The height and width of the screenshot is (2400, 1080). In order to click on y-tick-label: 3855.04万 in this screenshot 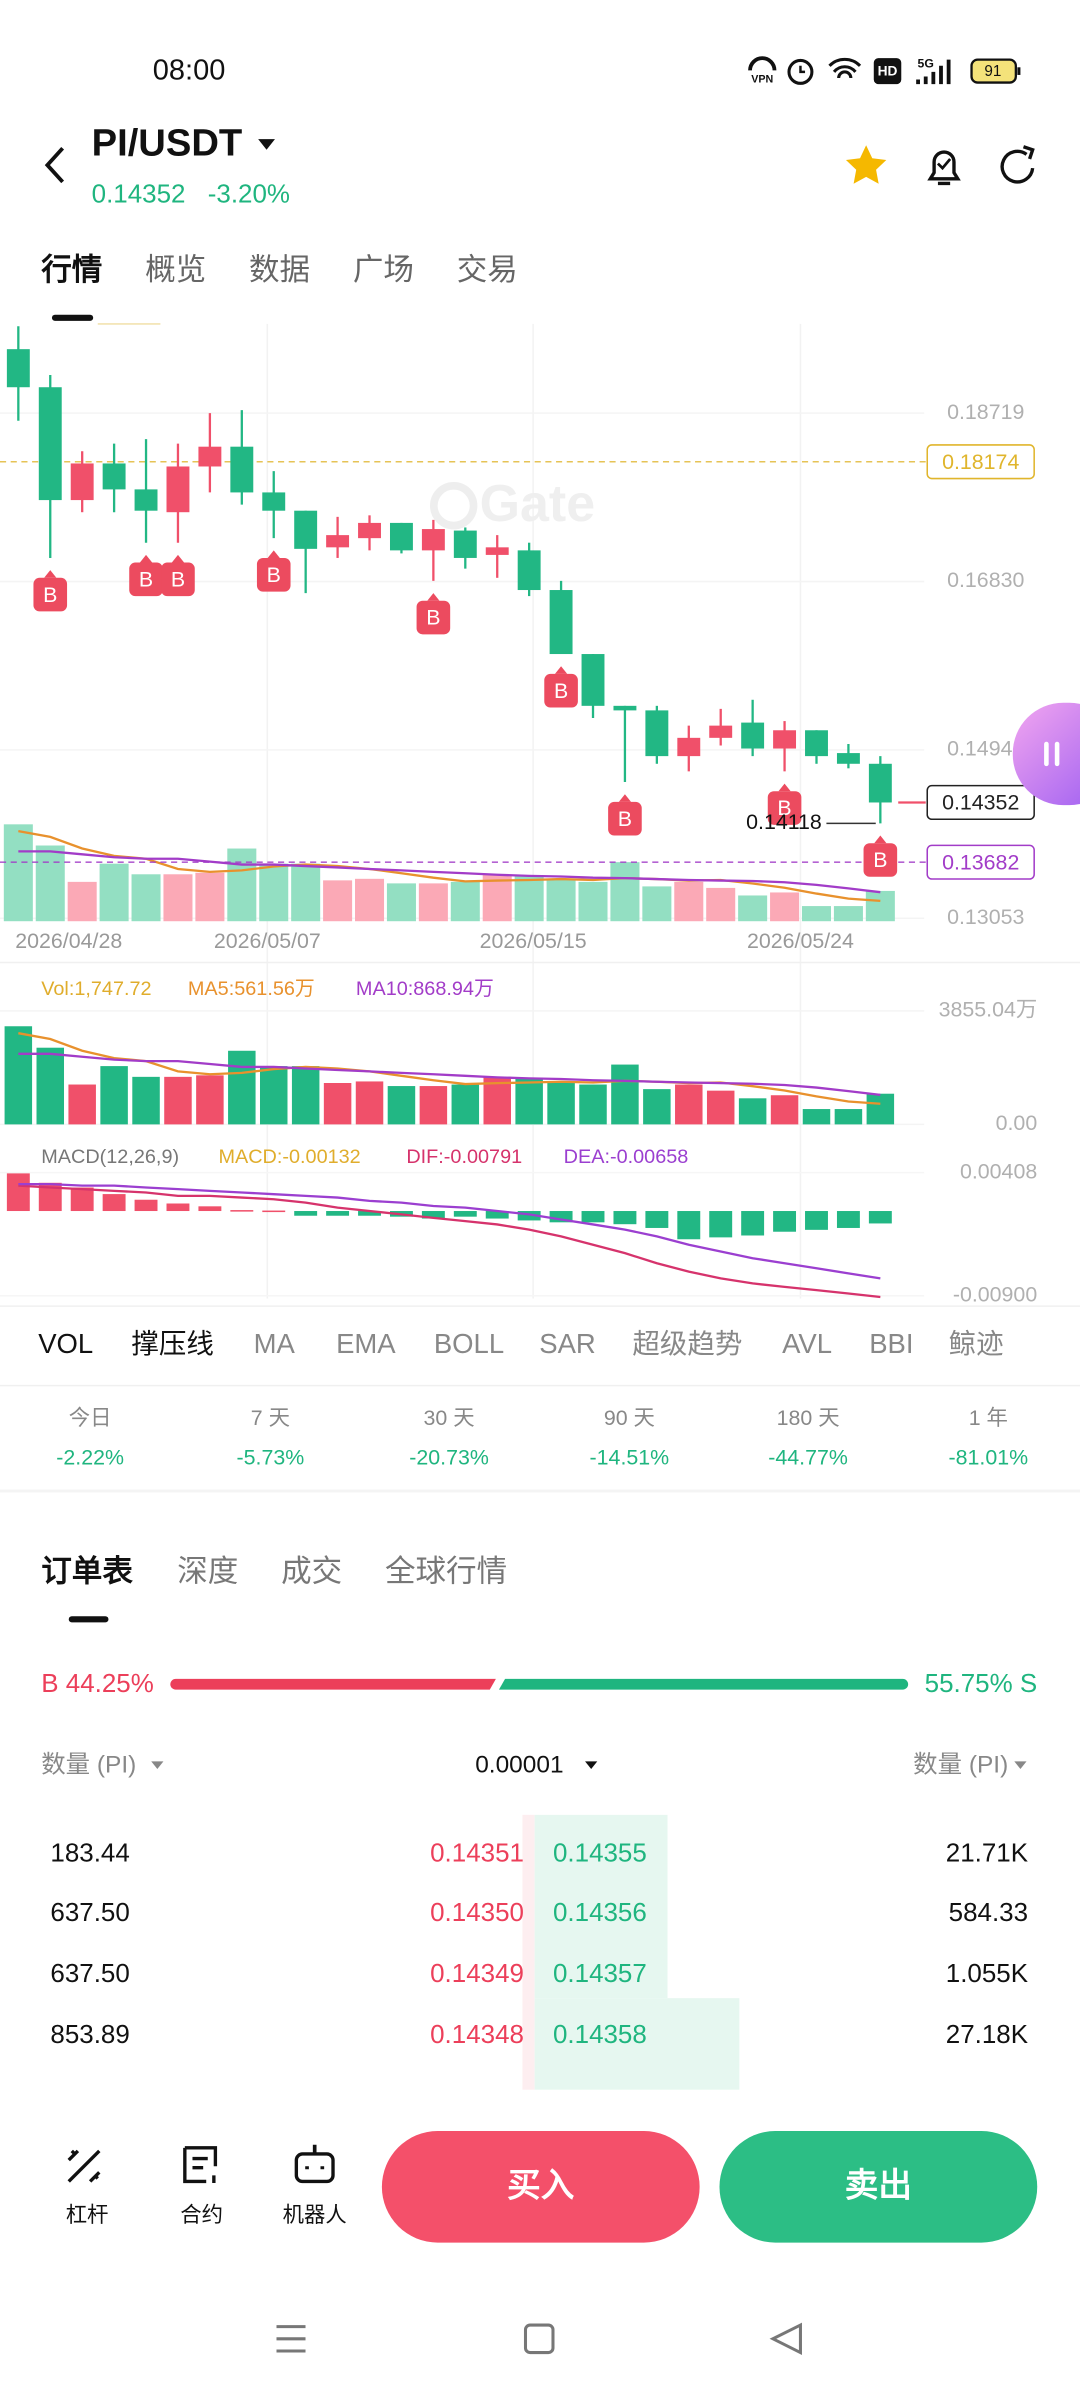, I will do `click(988, 1010)`.